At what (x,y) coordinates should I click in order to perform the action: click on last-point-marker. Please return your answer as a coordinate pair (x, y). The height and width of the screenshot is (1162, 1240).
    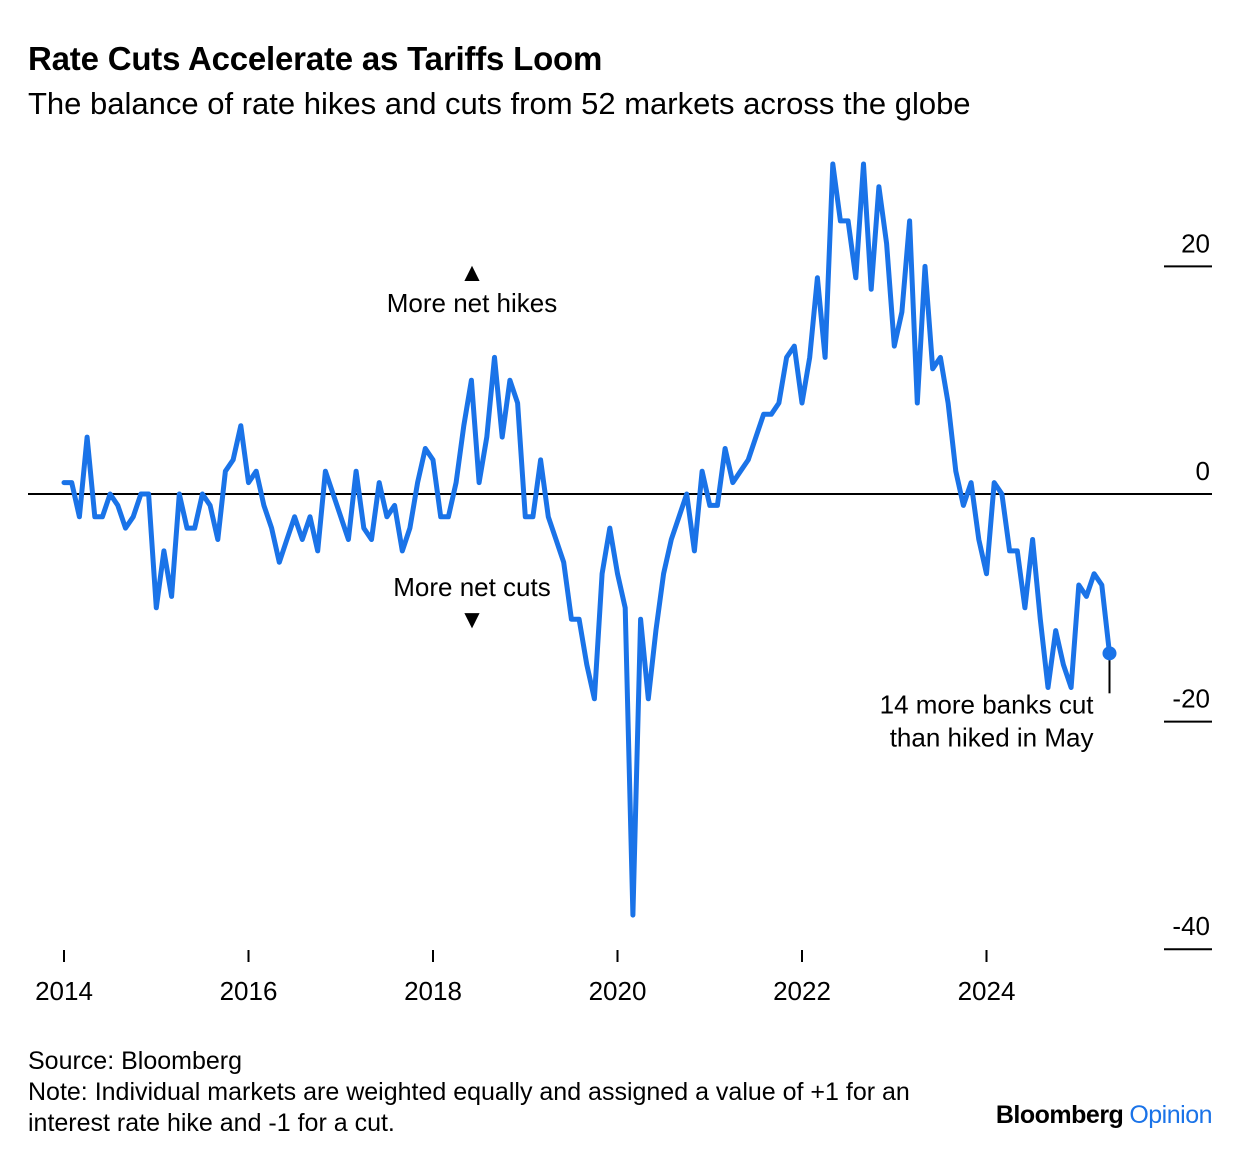
    Looking at the image, I should click on (1109, 653).